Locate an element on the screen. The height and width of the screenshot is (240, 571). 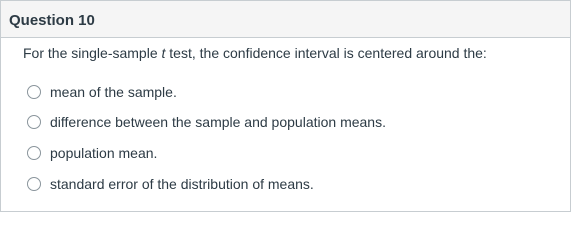
question-before: For the single-sample is located at coordinates (92, 53).